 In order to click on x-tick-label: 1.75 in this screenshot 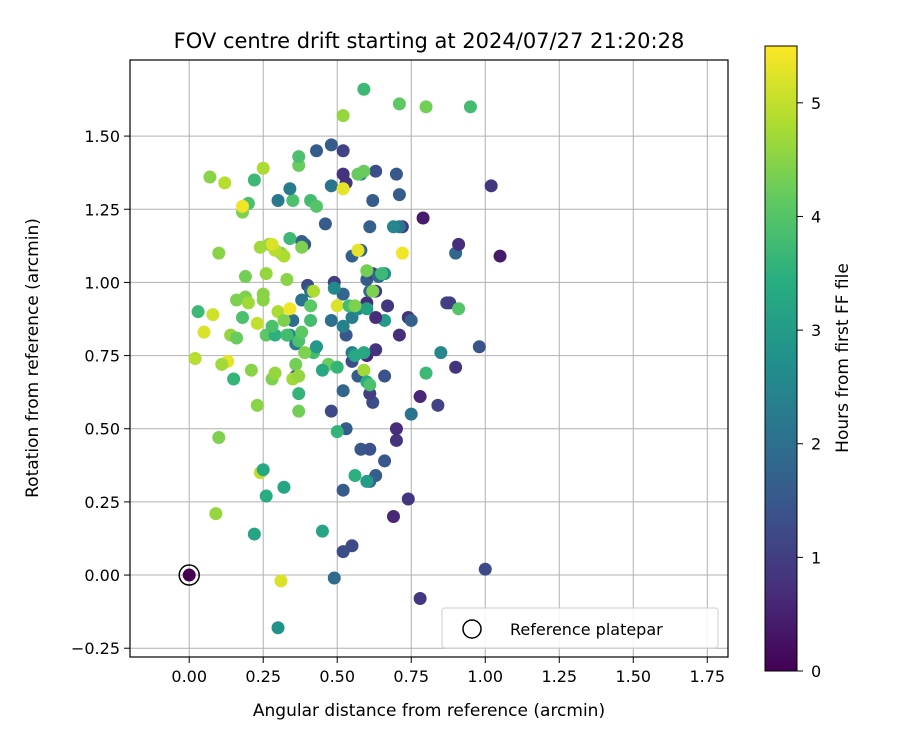, I will do `click(707, 676)`.